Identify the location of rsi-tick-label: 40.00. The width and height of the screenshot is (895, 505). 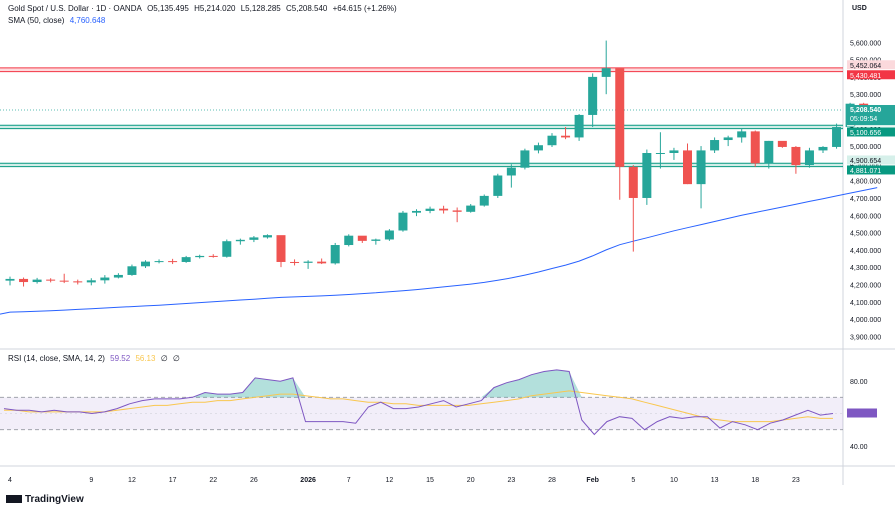
(859, 447).